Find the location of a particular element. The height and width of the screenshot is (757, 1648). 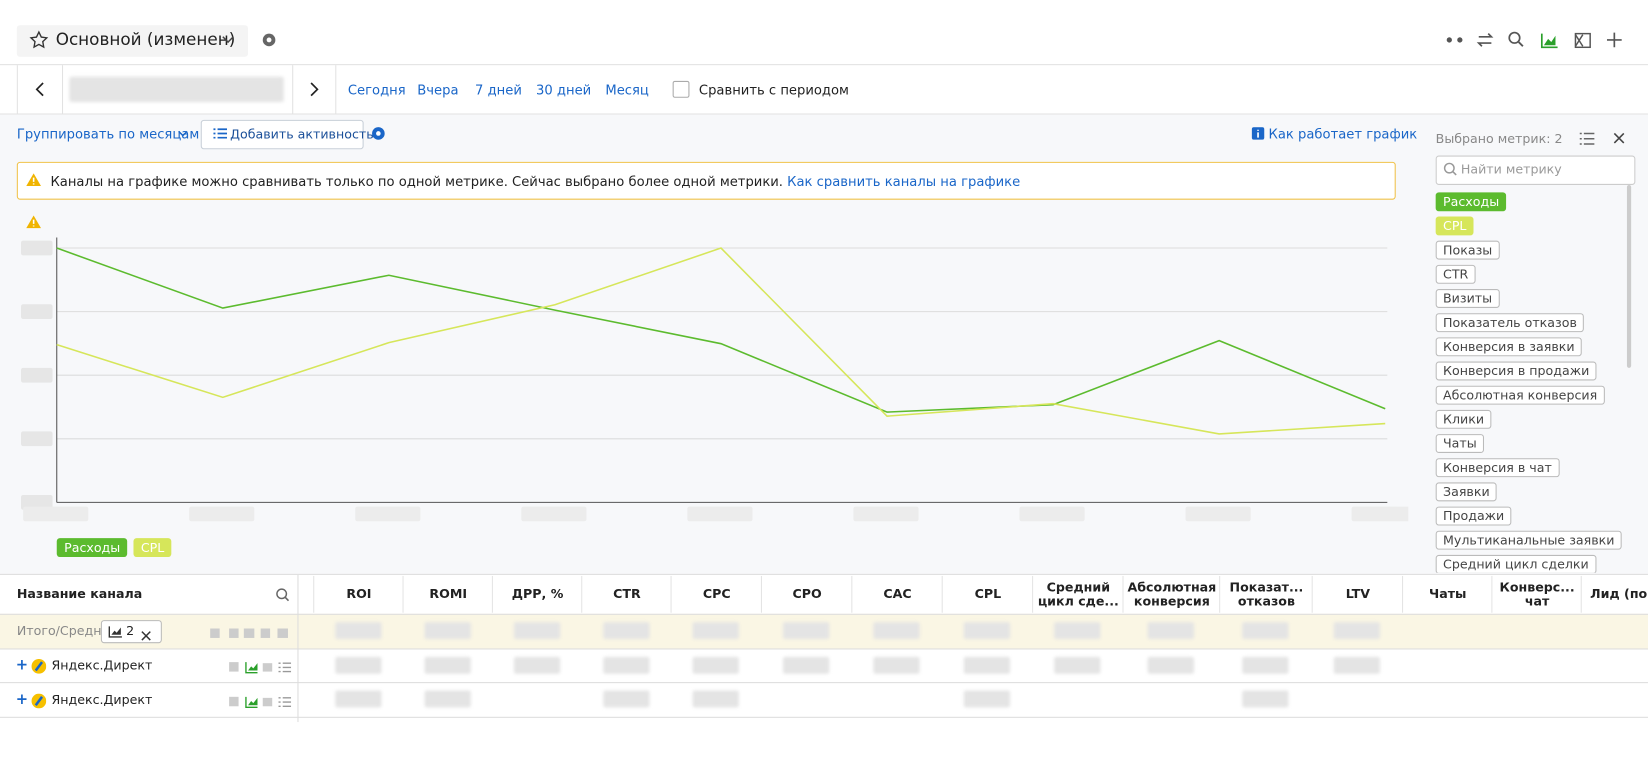

column-header: Конверс... чат is located at coordinates (1536, 594).